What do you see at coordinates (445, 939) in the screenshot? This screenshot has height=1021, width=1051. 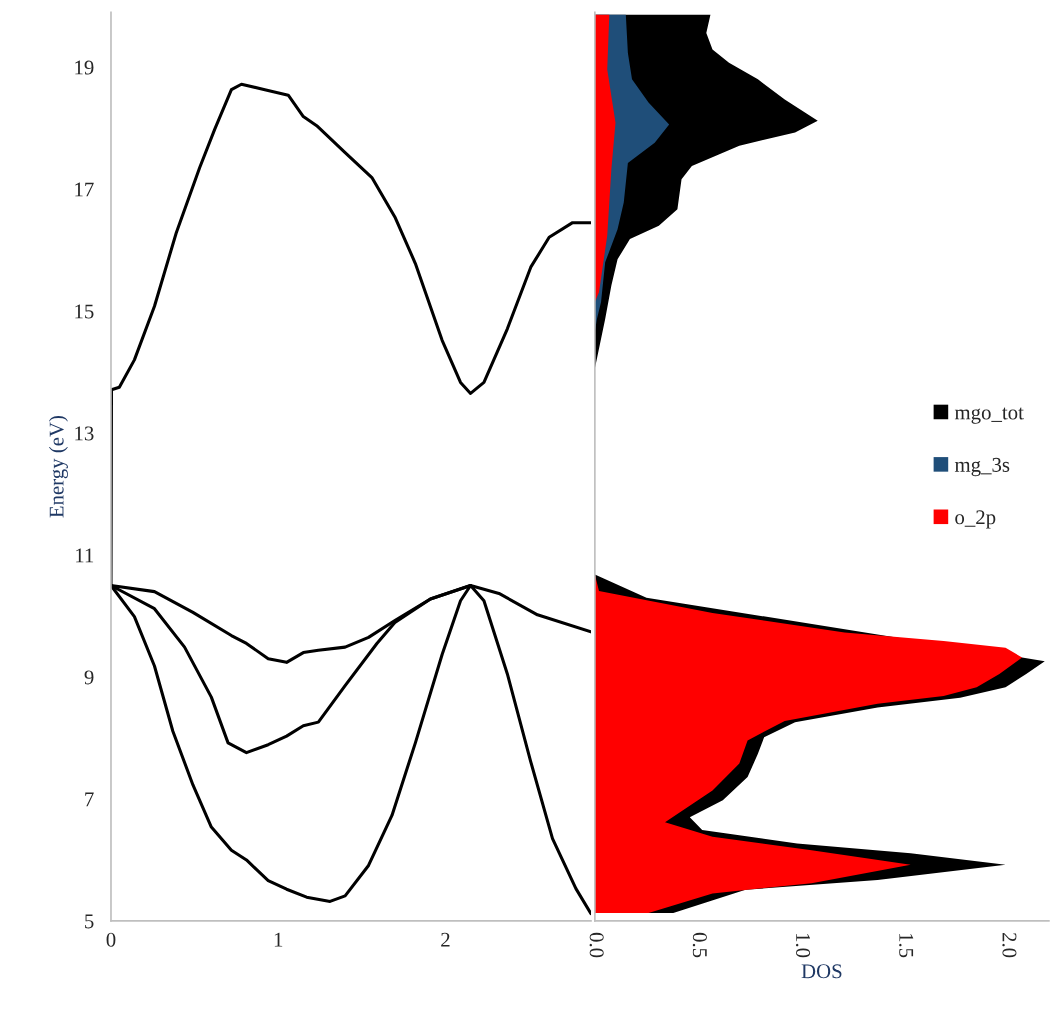 I see `x-tick-label: 2` at bounding box center [445, 939].